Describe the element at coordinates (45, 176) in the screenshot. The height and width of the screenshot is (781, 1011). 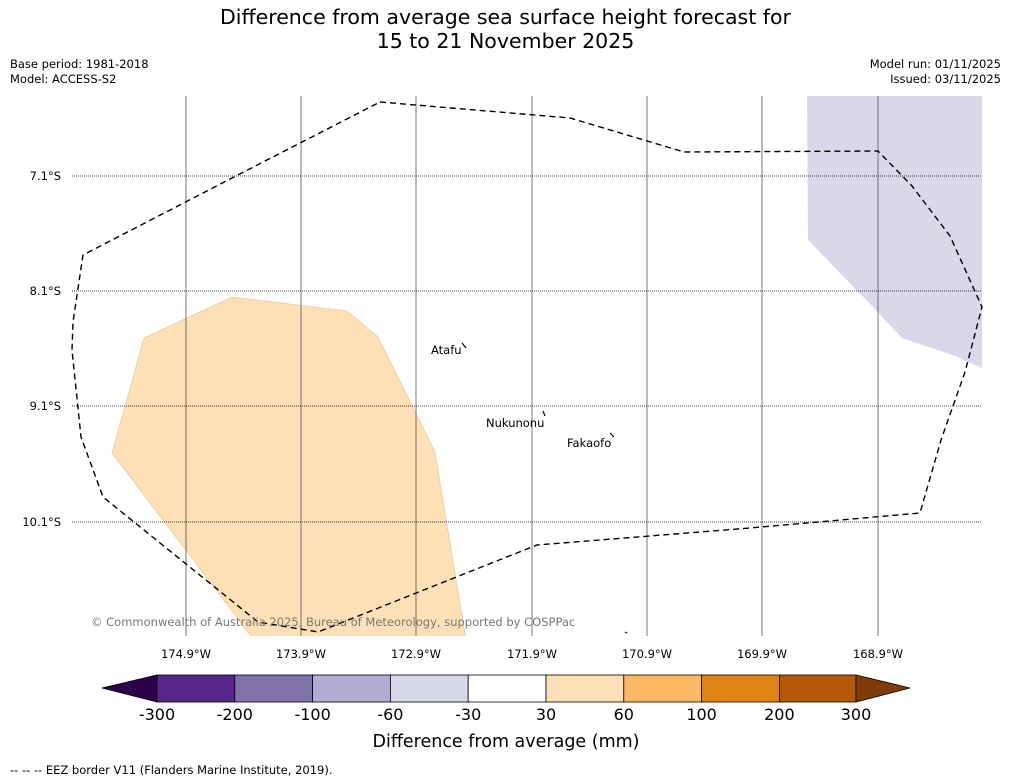
I see `lat-label: 7.1°S` at that location.